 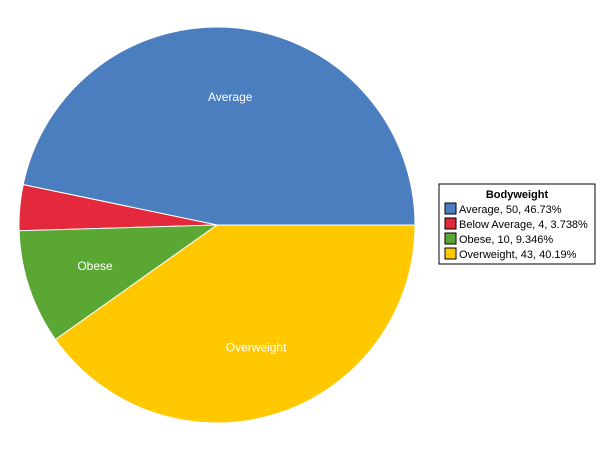 I want to click on slice-label-average: Average, so click(x=230, y=97).